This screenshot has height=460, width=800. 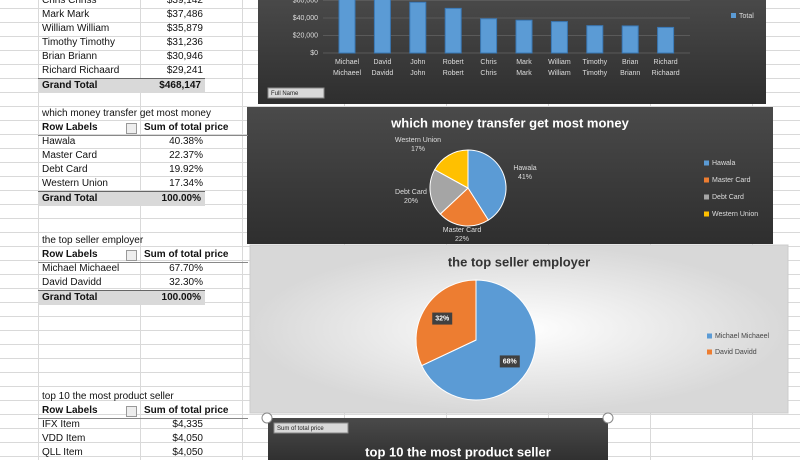 I want to click on legend-label: Western Union, so click(x=735, y=214).